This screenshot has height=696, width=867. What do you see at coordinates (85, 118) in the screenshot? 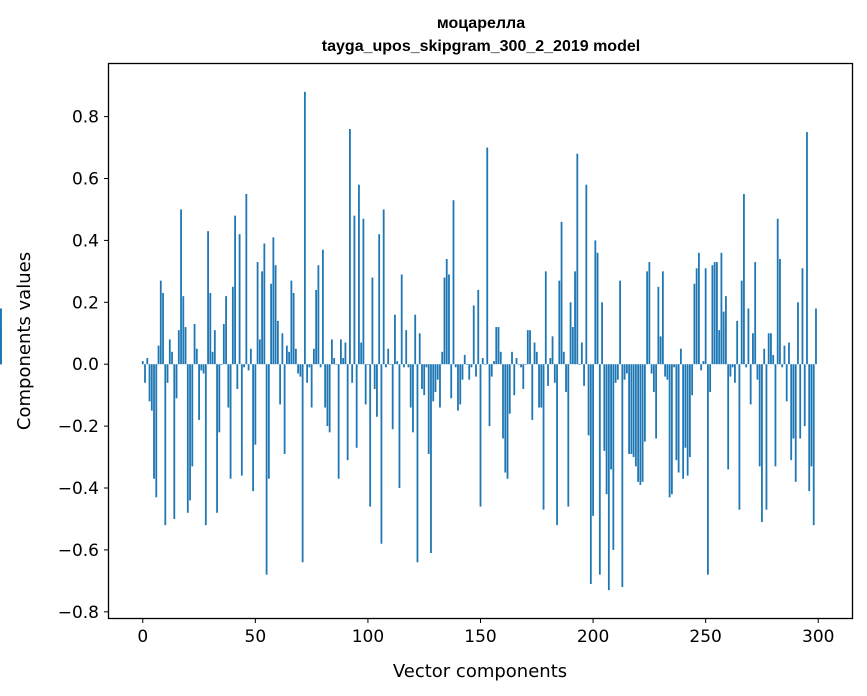
I see `y-tick-label: 0.8` at bounding box center [85, 118].